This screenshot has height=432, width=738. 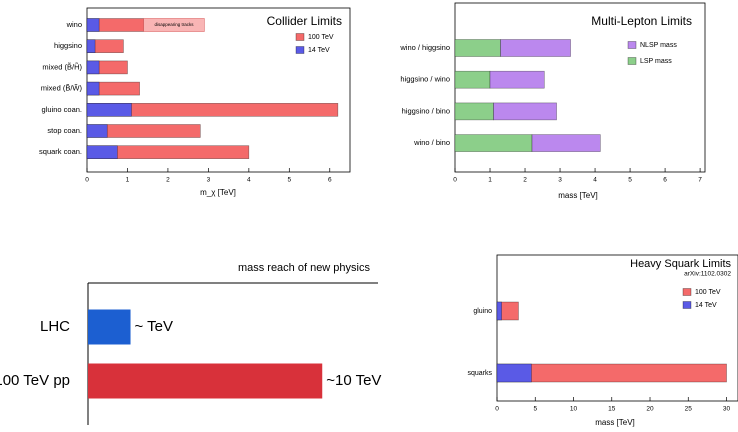 I want to click on category-label: higgsino, so click(x=68, y=45).